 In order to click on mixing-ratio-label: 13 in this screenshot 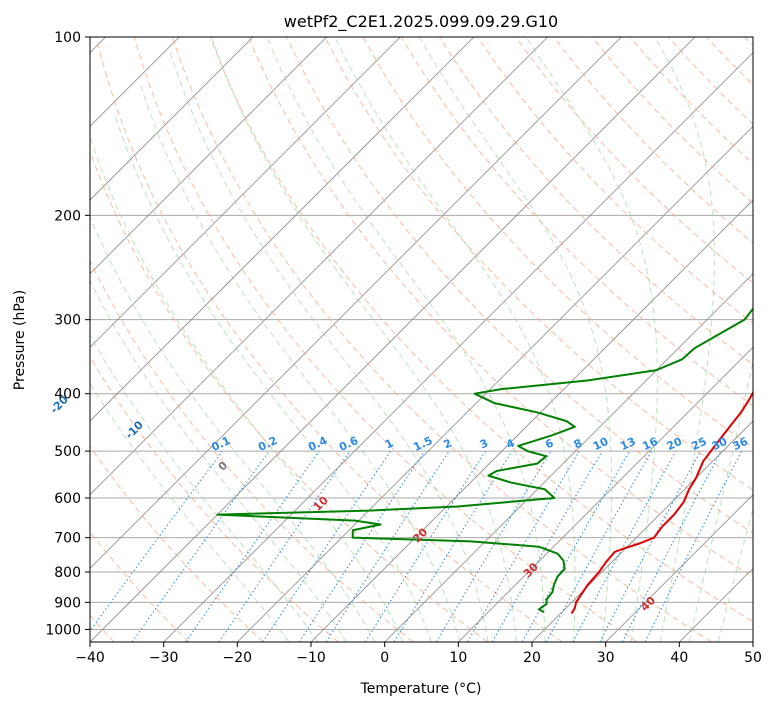, I will do `click(627, 444)`.